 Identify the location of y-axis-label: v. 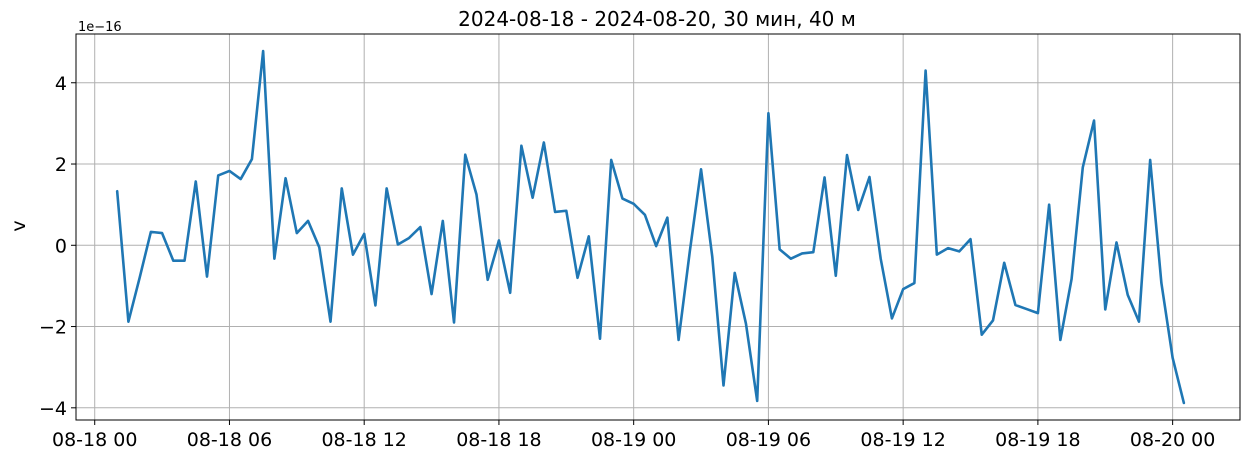
(19, 225).